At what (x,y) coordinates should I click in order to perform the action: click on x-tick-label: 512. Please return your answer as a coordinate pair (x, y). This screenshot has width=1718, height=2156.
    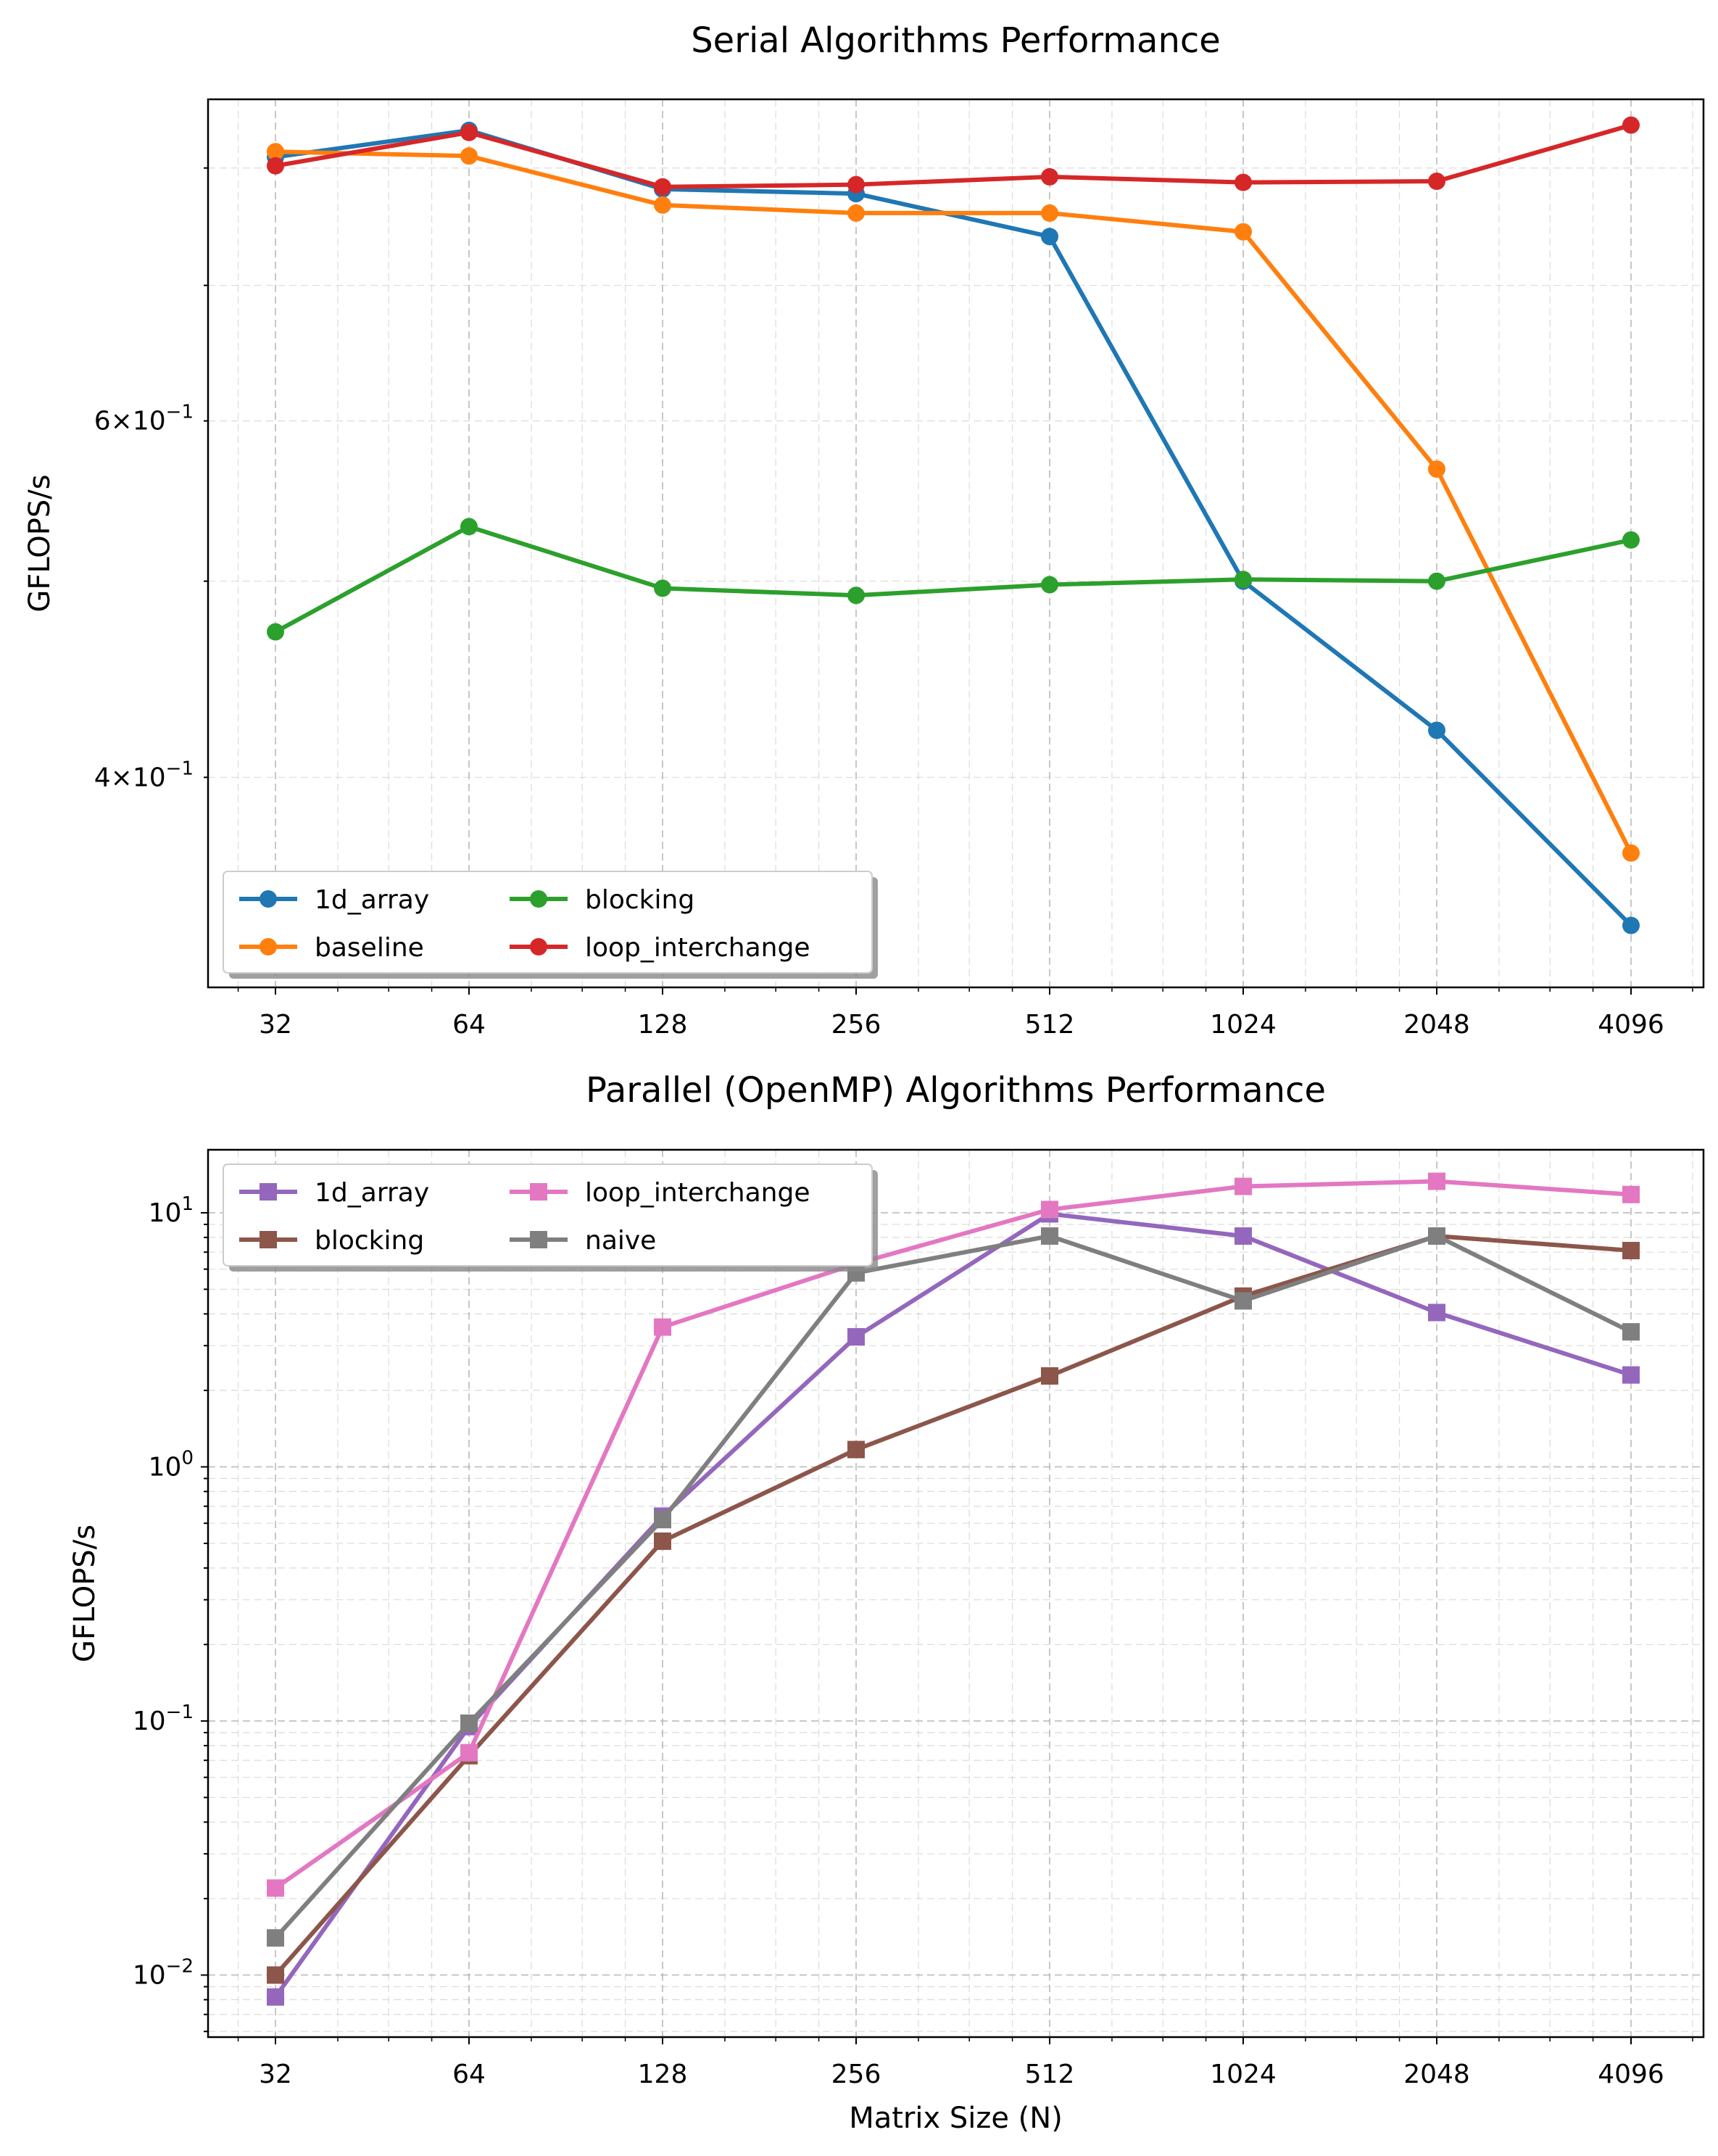
    Looking at the image, I should click on (1050, 1025).